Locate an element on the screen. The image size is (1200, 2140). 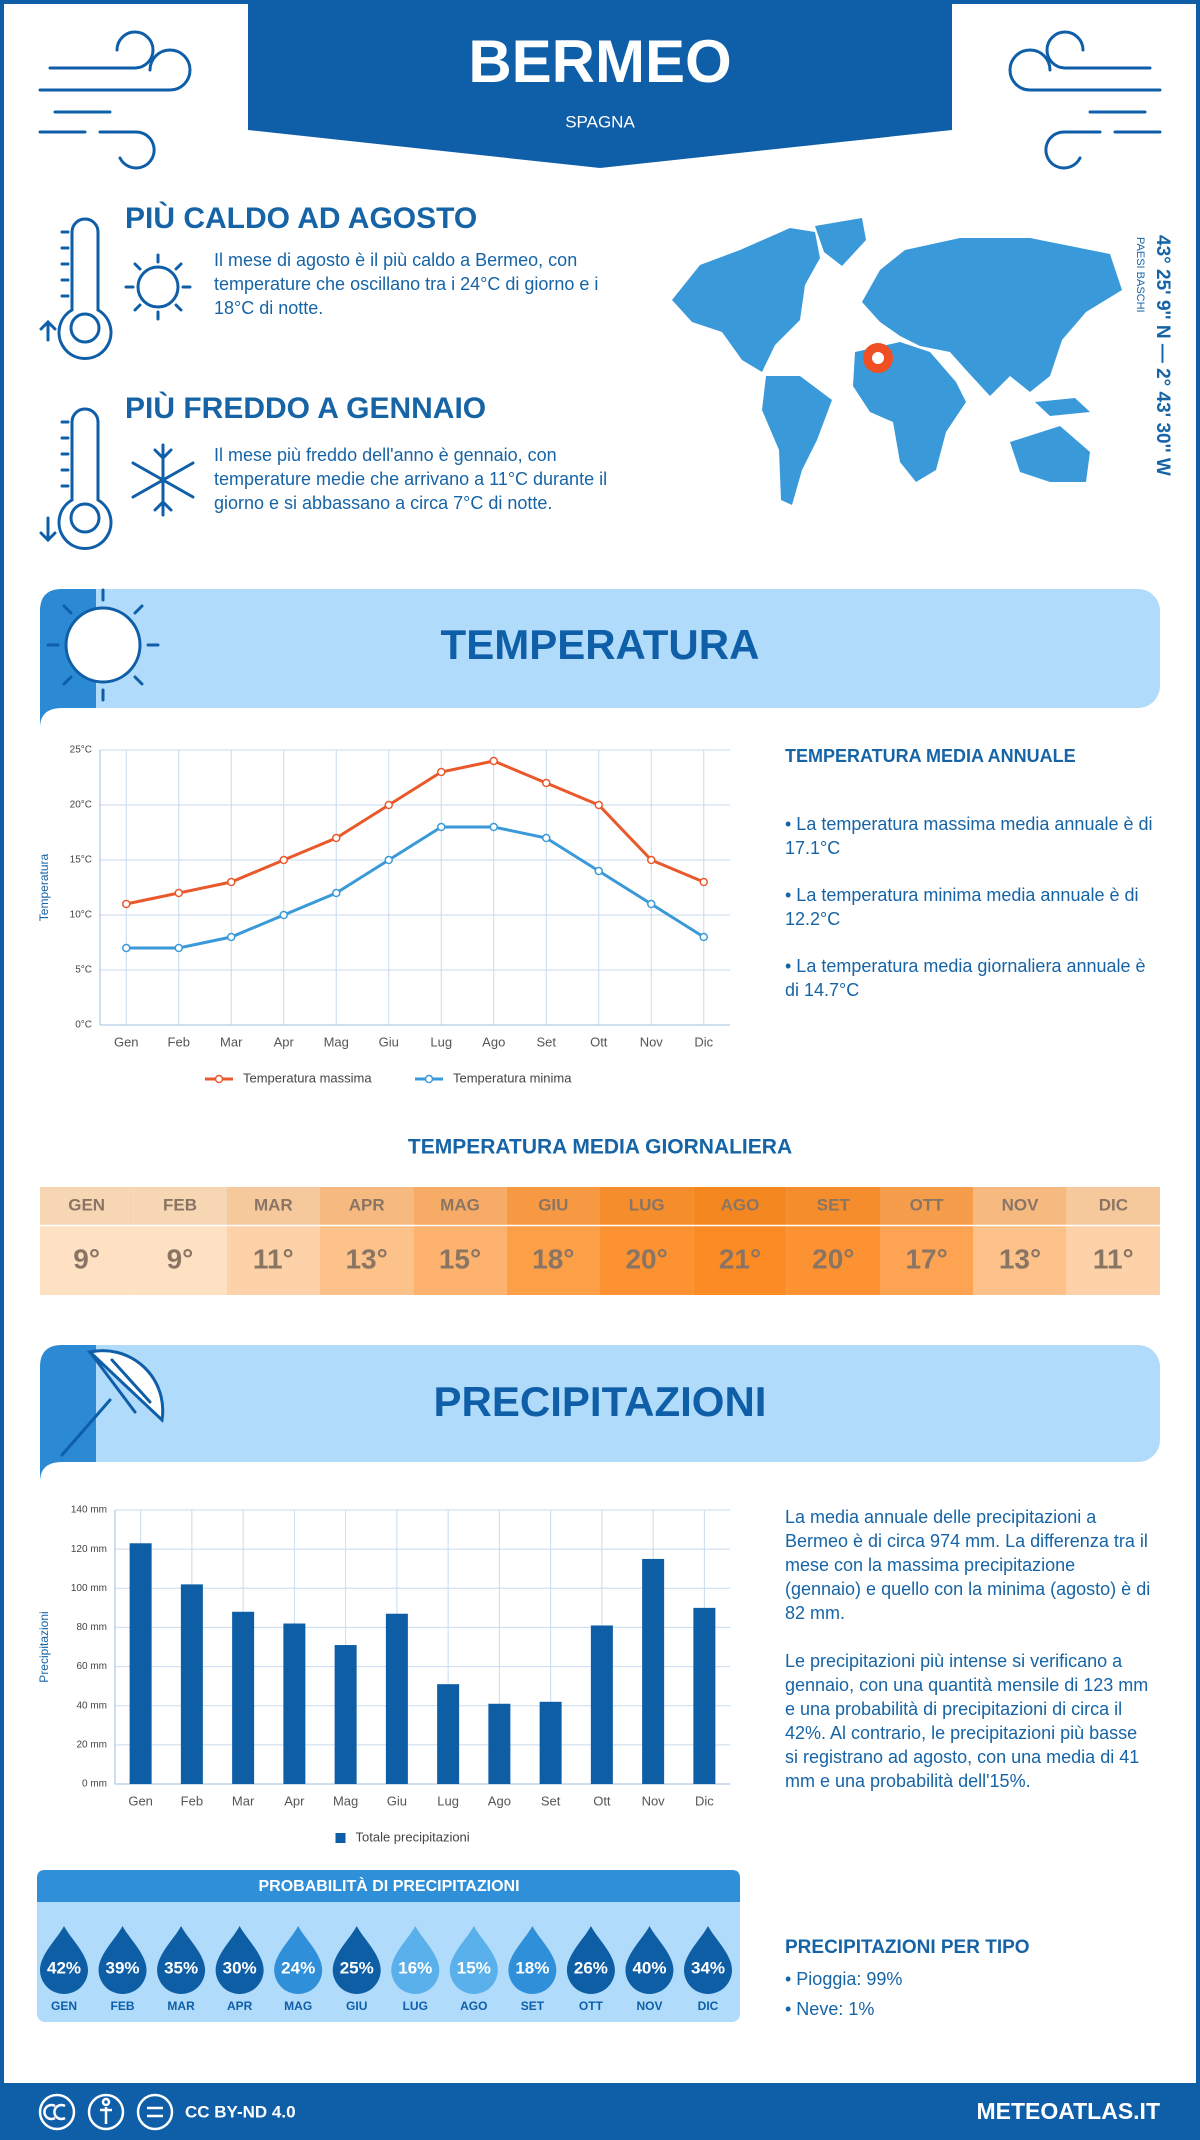
cold-icon is located at coordinates (117, 478).